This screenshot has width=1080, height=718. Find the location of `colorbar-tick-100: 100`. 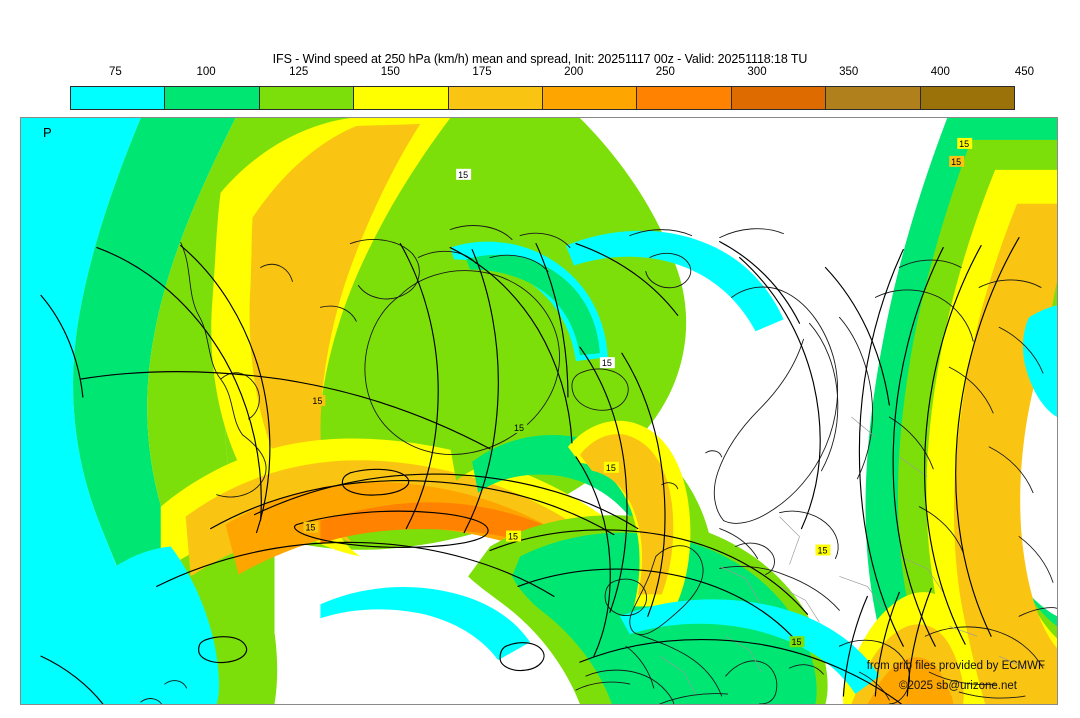

colorbar-tick-100: 100 is located at coordinates (206, 72).